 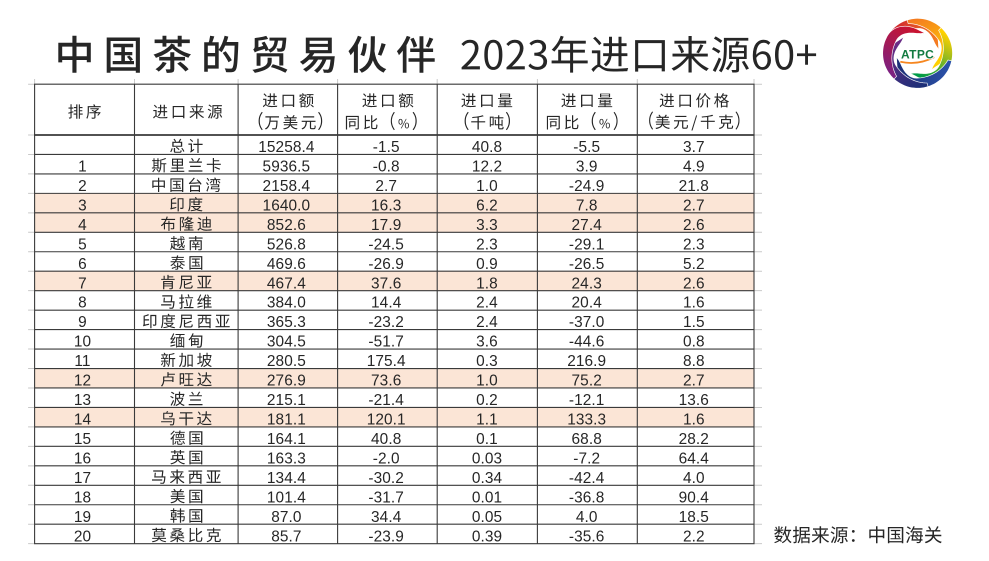 What do you see at coordinates (487, 342) in the screenshot?
I see `svg-text: 3.6` at bounding box center [487, 342].